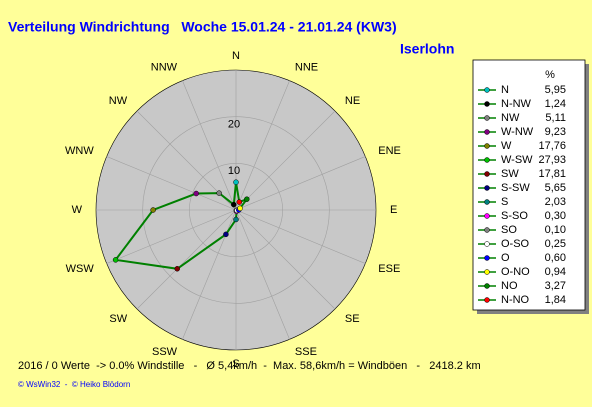  Describe the element at coordinates (550, 75) in the screenshot. I see `legend-header: %` at that location.